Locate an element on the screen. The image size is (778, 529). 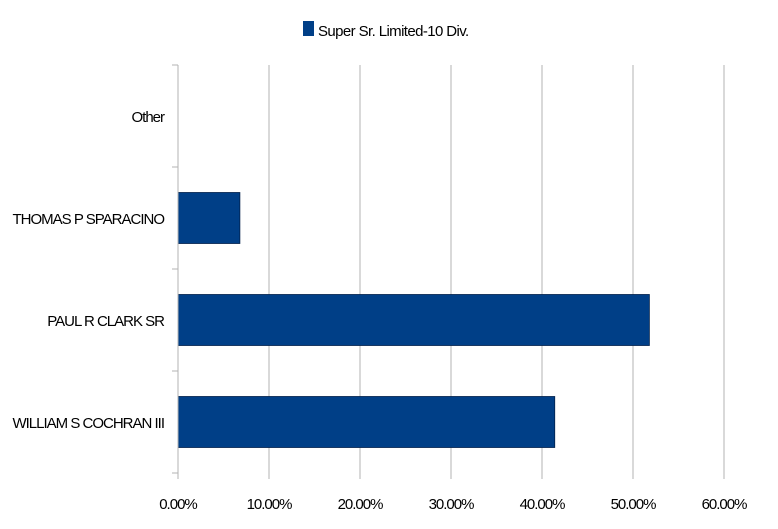
y-tick-label: WILLIAM S COCHRAN III is located at coordinates (88, 423).